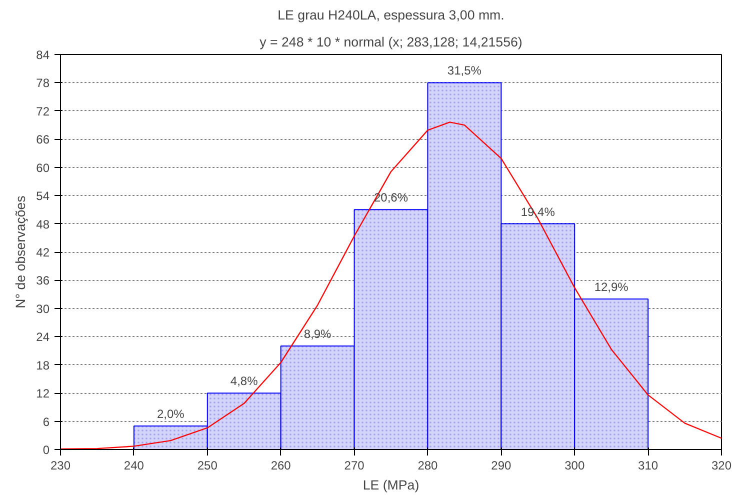 Image resolution: width=746 pixels, height=495 pixels. Describe the element at coordinates (43, 365) in the screenshot. I see `y-tick-label: 18` at that location.